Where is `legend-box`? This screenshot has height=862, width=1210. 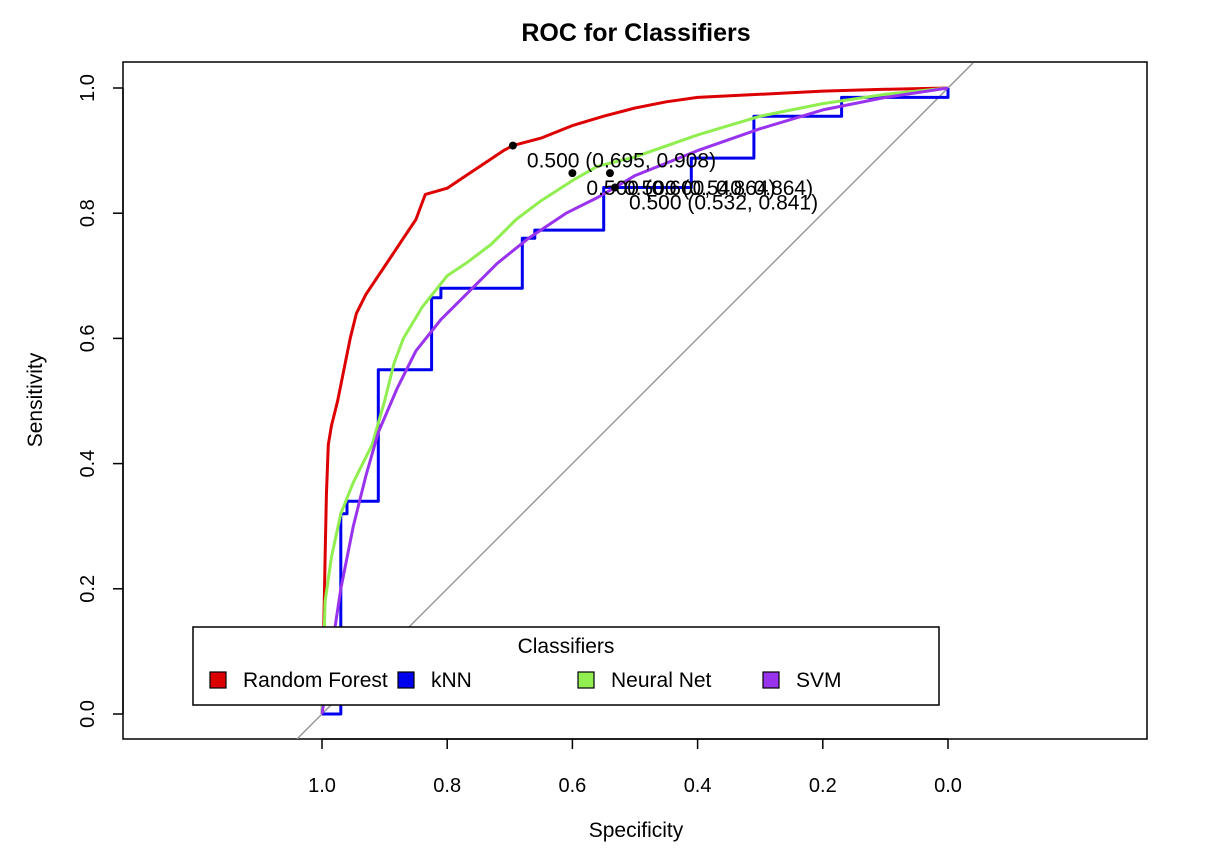 legend-box is located at coordinates (566, 666).